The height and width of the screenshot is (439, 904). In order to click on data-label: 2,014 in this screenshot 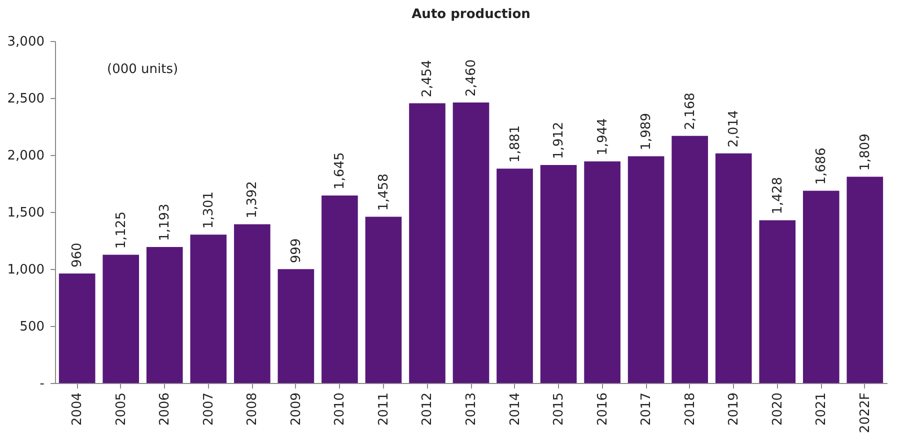, I will do `click(734, 129)`.